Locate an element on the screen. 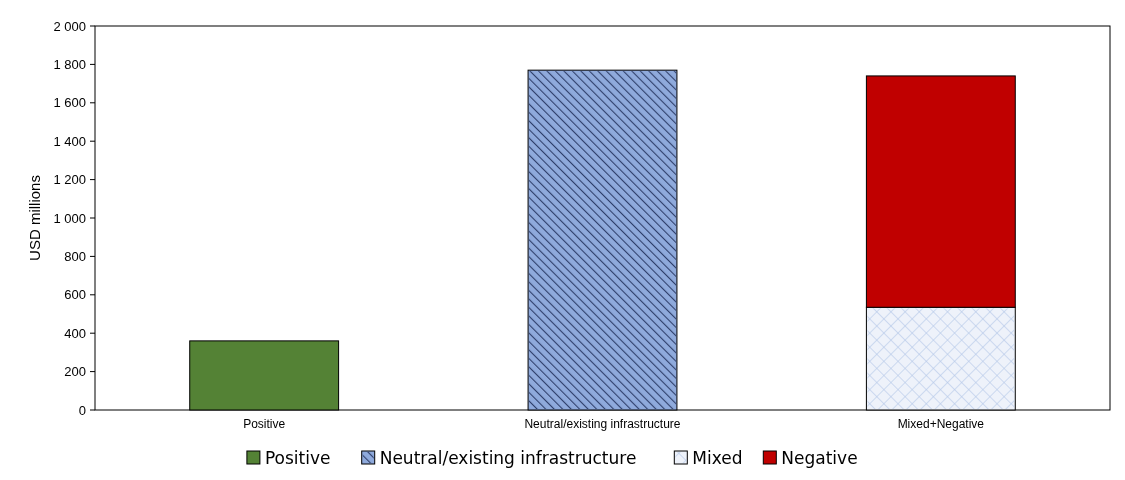  x-tick-label: Positive is located at coordinates (264, 424).